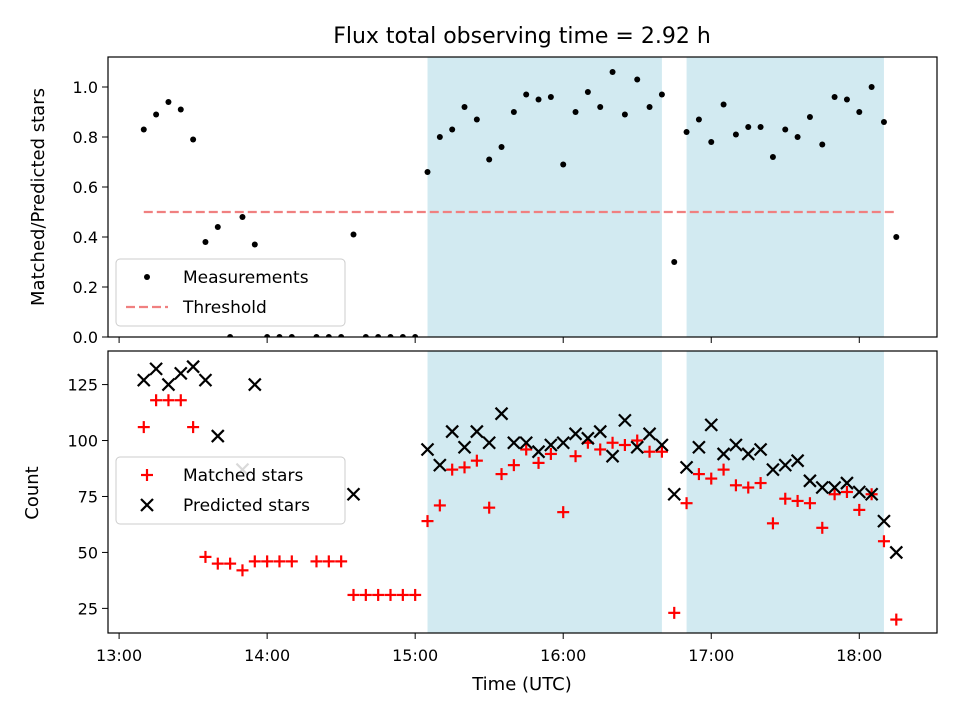  Describe the element at coordinates (88, 608) in the screenshot. I see `y-tick-label: 25` at that location.